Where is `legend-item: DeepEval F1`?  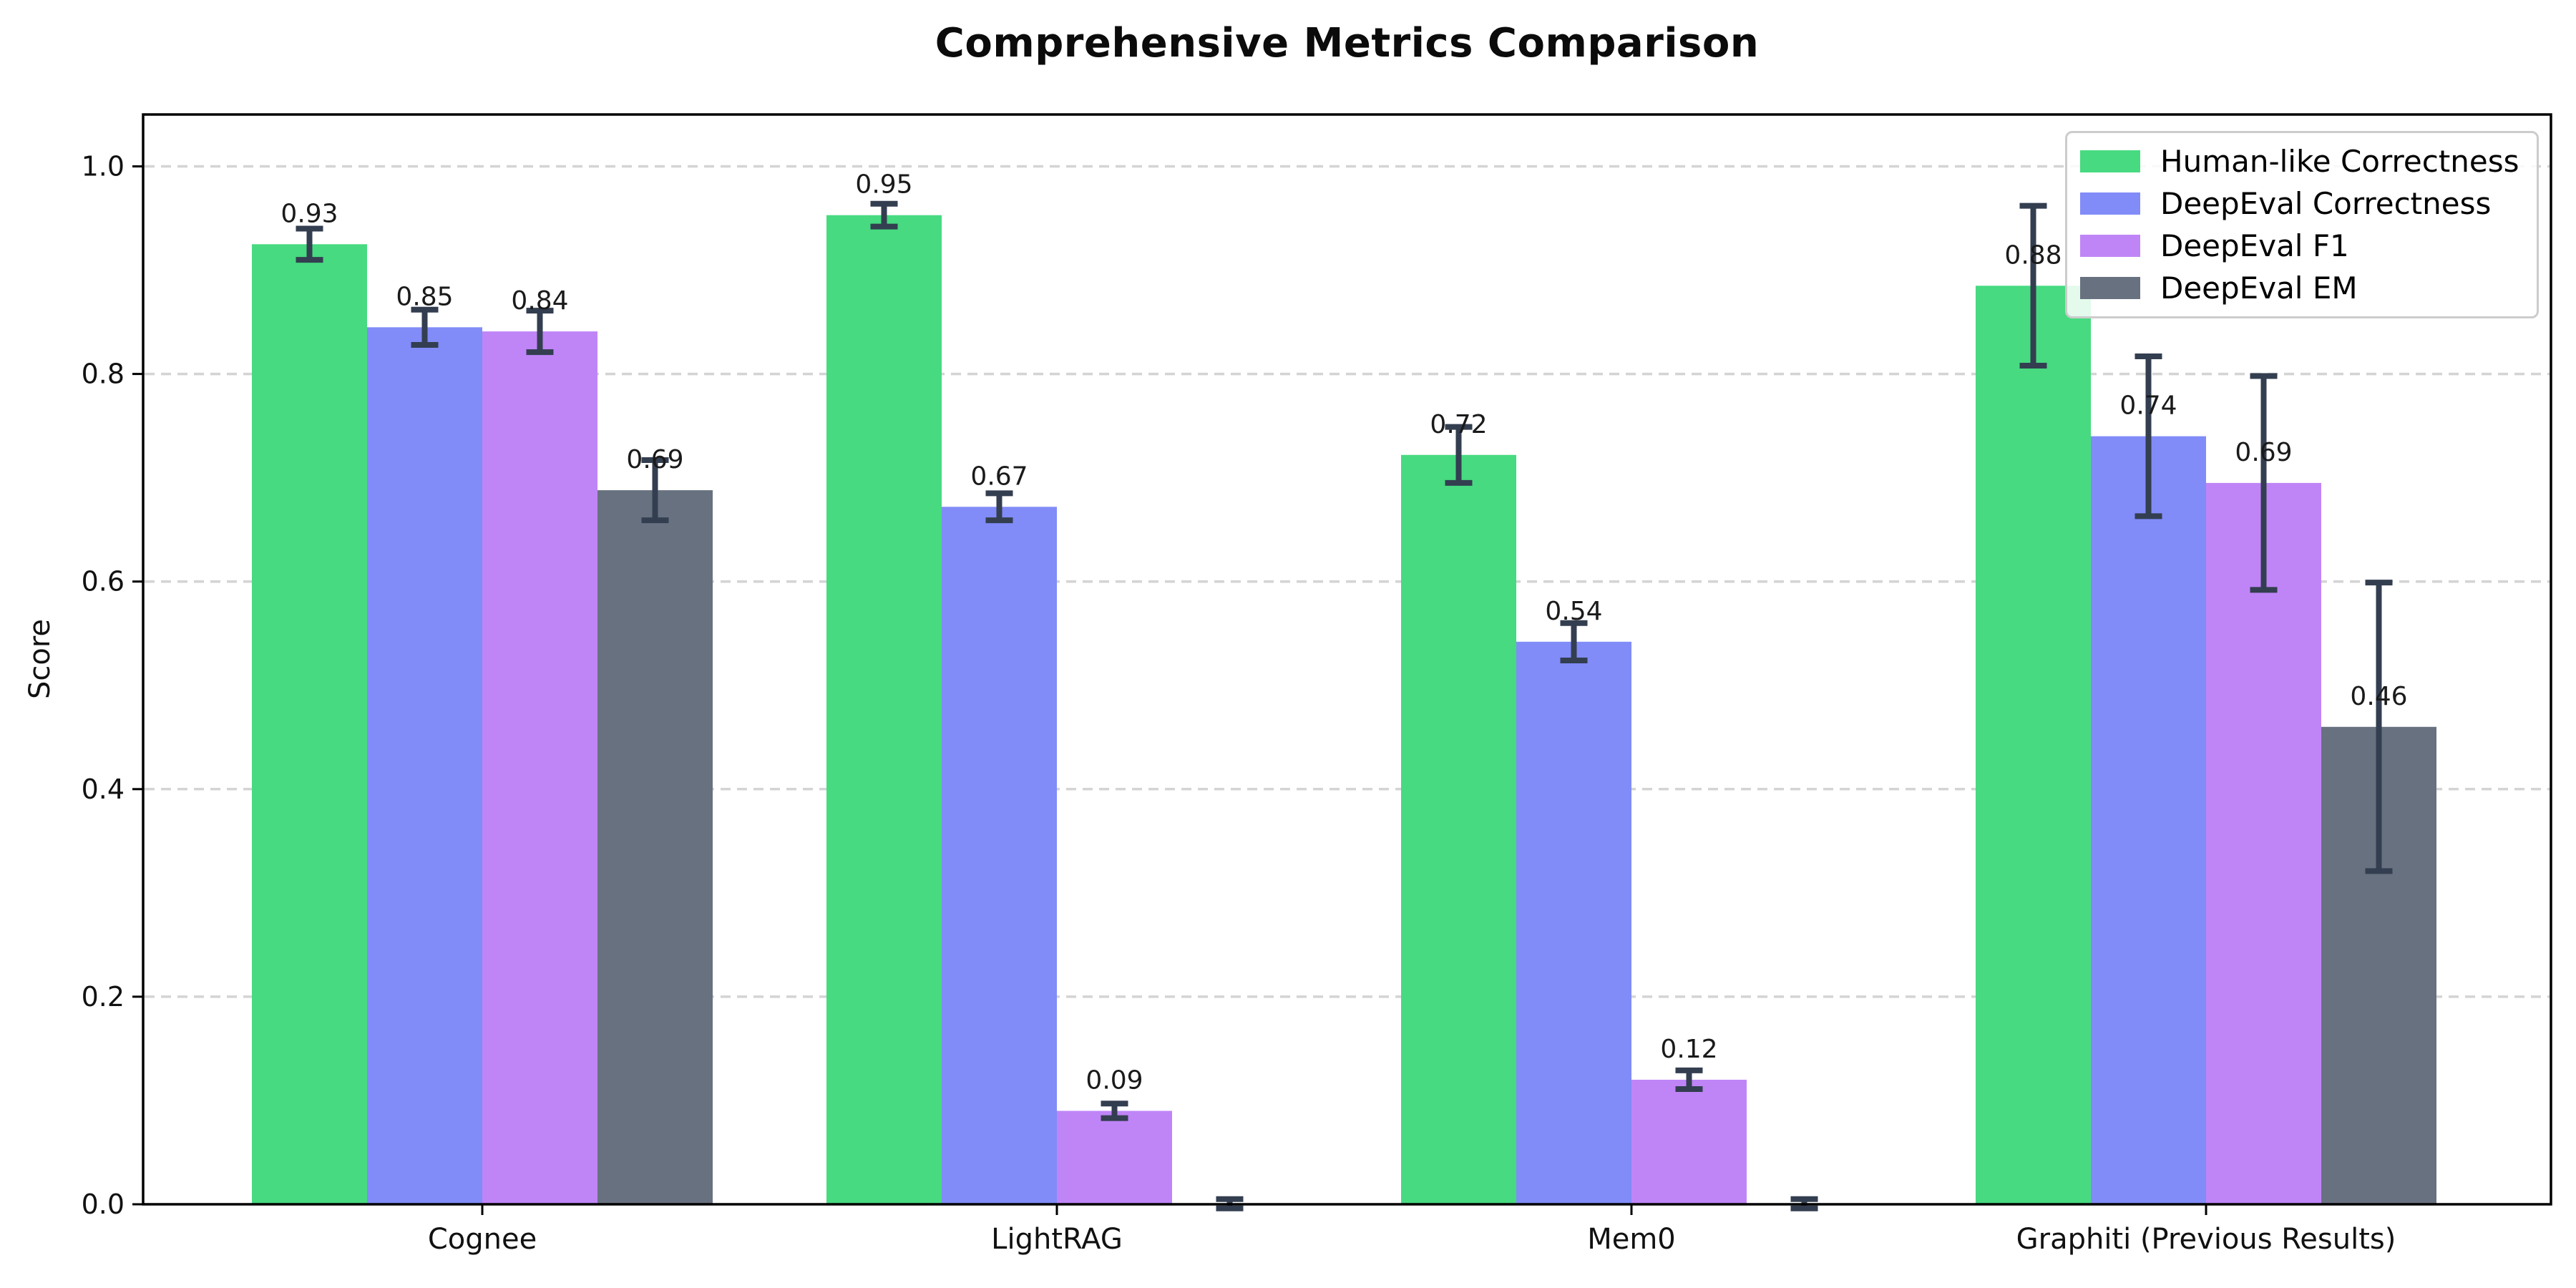 legend-item: DeepEval F1 is located at coordinates (2308, 246).